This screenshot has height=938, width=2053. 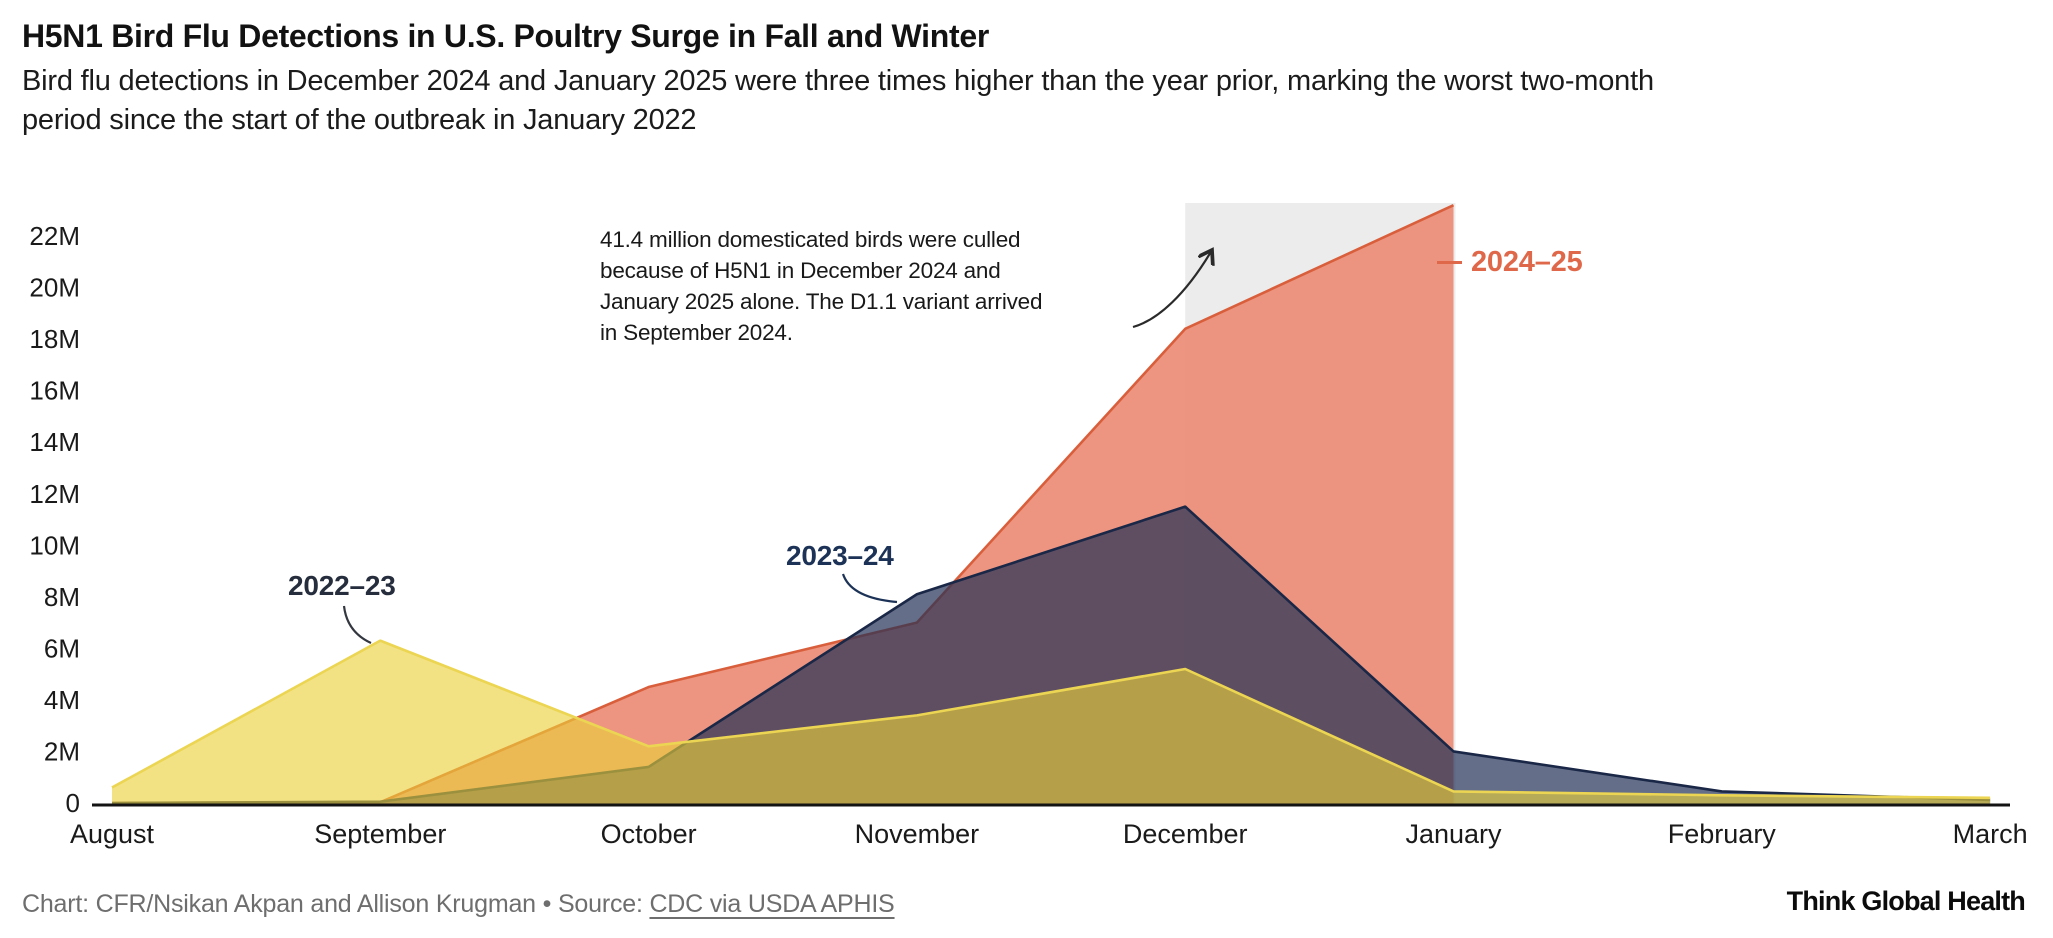 I want to click on y-tick-2m: 2M, so click(x=62, y=751).